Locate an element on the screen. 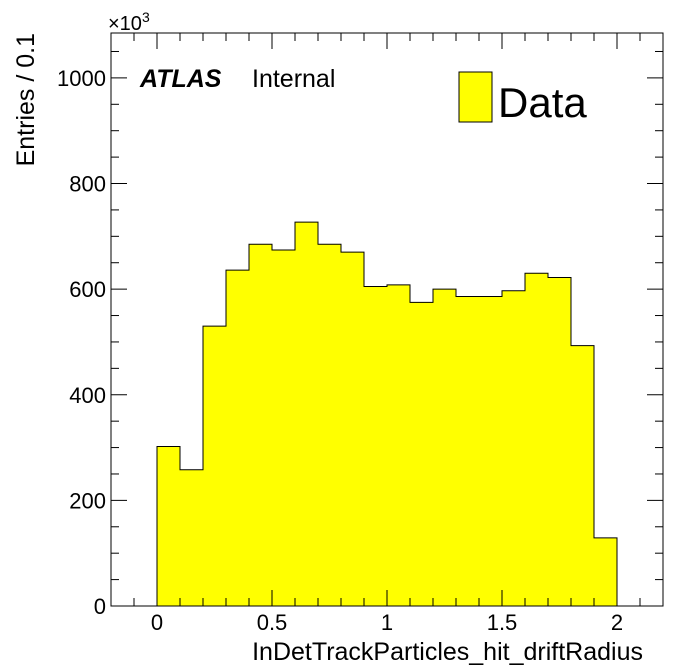  atlas-label: ATLAS is located at coordinates (180, 79).